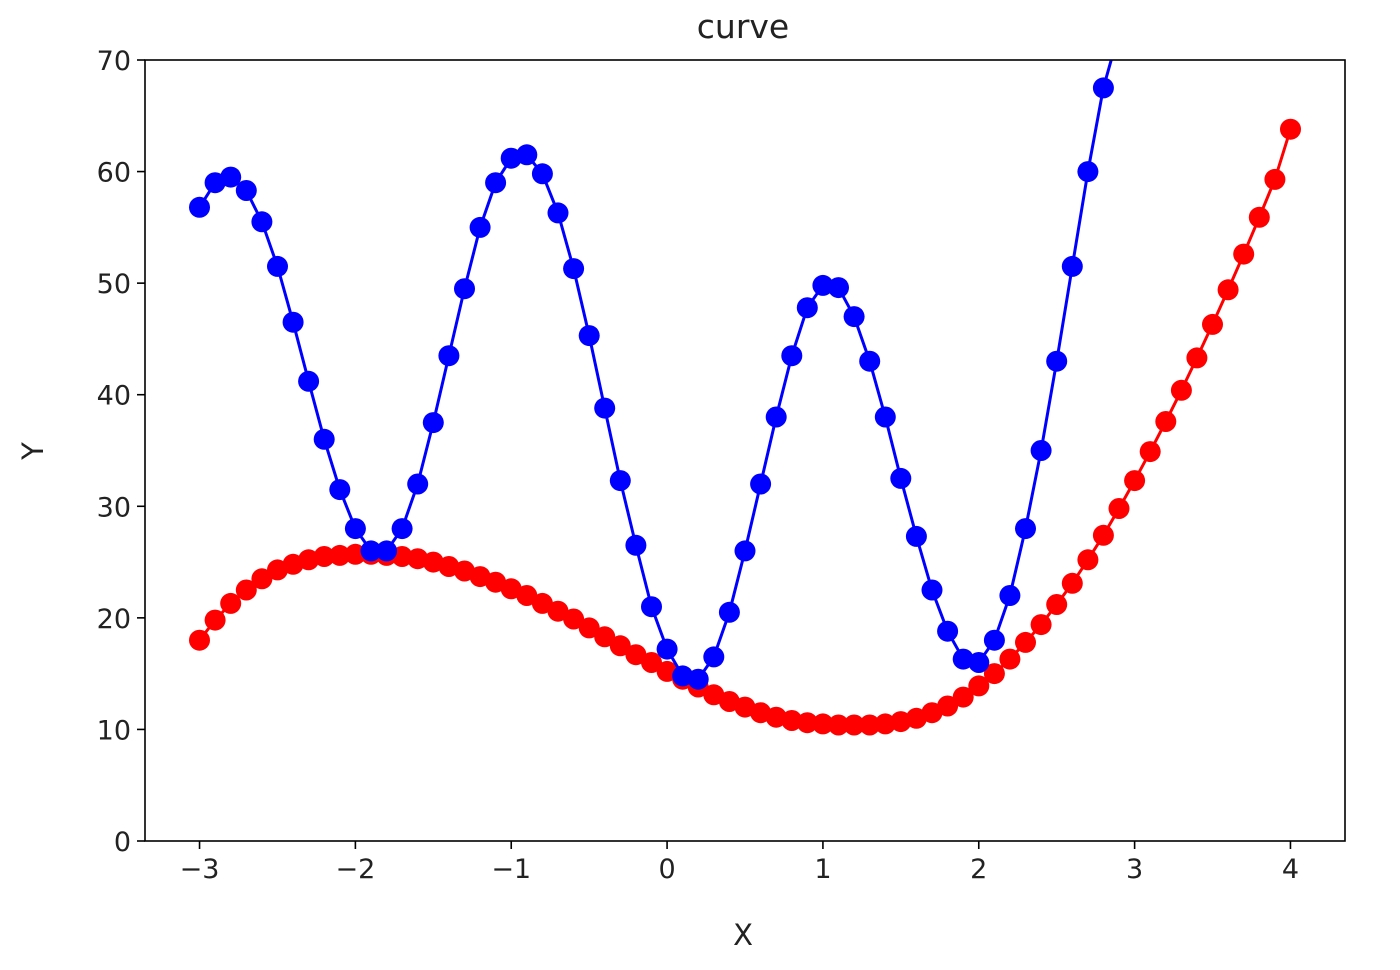 Image resolution: width=1400 pixels, height=970 pixels. Describe the element at coordinates (114, 396) in the screenshot. I see `y-tick-label: 40` at that location.